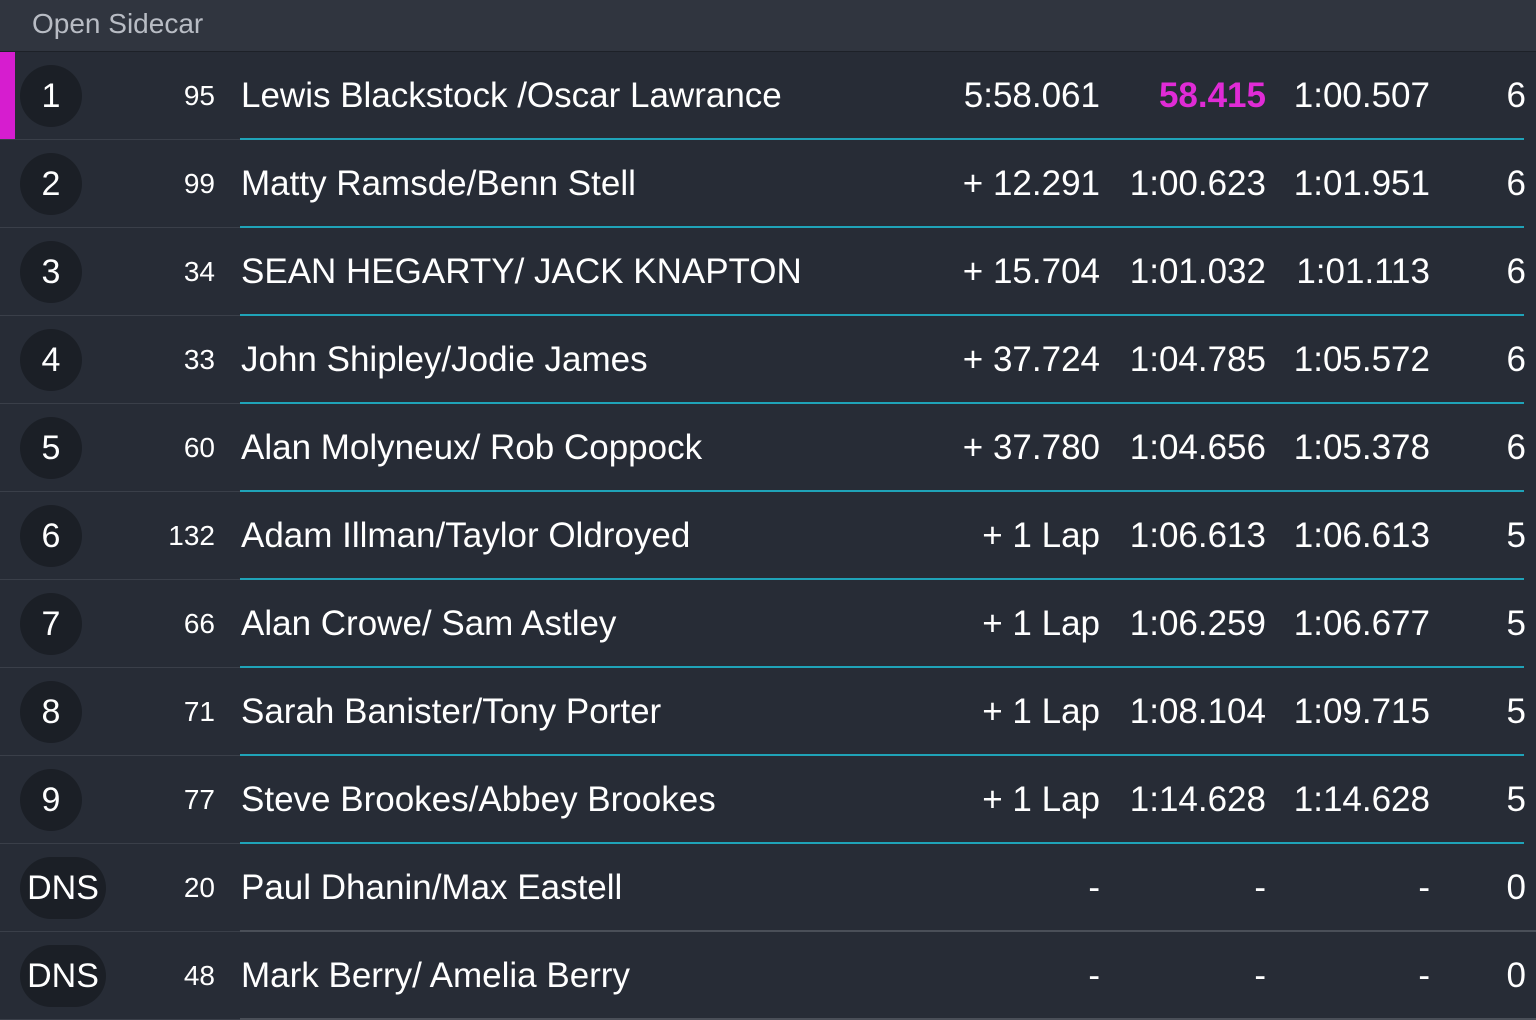 This screenshot has height=1020, width=1536. Describe the element at coordinates (51, 184) in the screenshot. I see `position: 2` at that location.